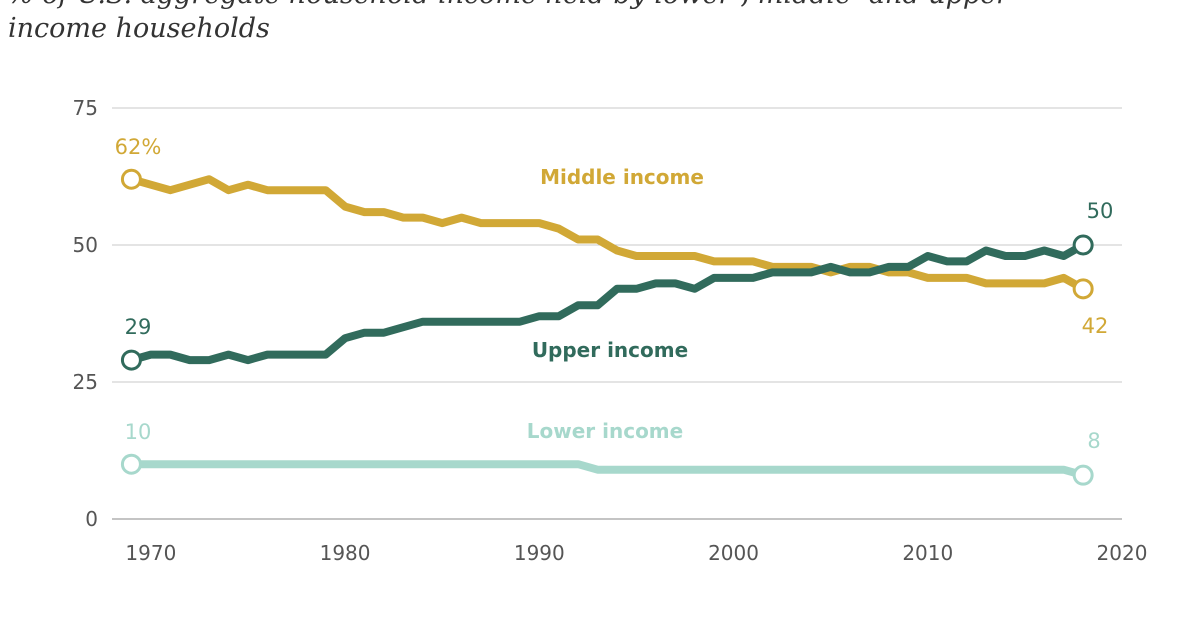 This screenshot has width=1200, height=628. Describe the element at coordinates (1083, 475) in the screenshot. I see `lower-income-end-marker` at that location.